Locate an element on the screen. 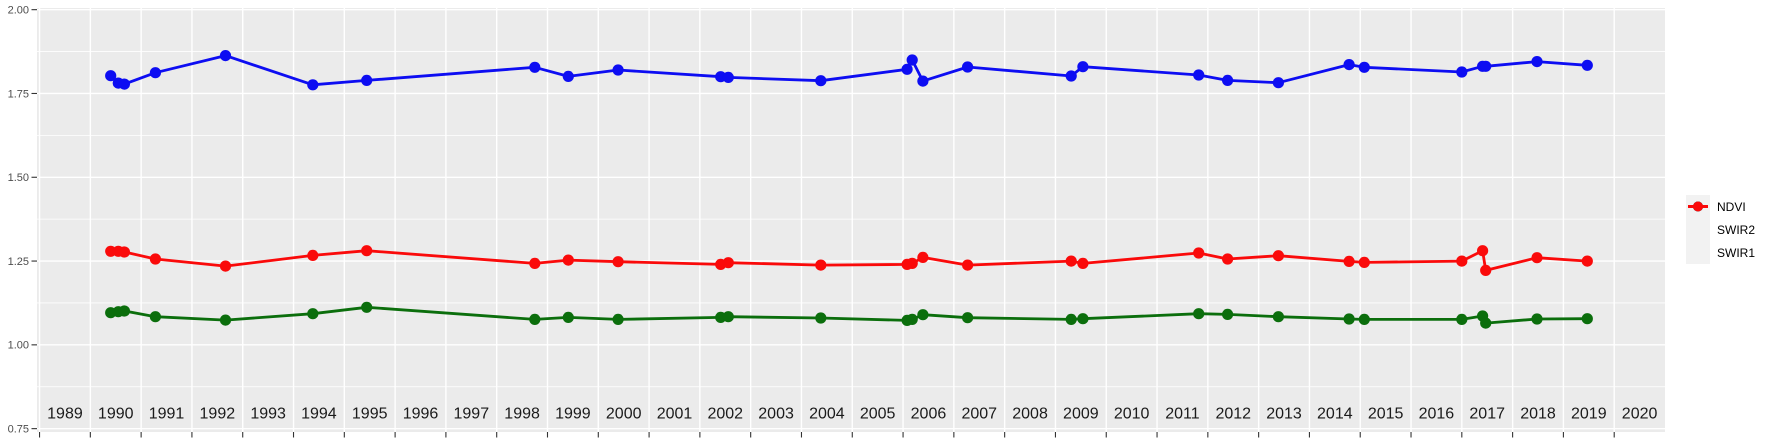 The width and height of the screenshot is (1773, 442). svg-text: 1991 is located at coordinates (167, 414).